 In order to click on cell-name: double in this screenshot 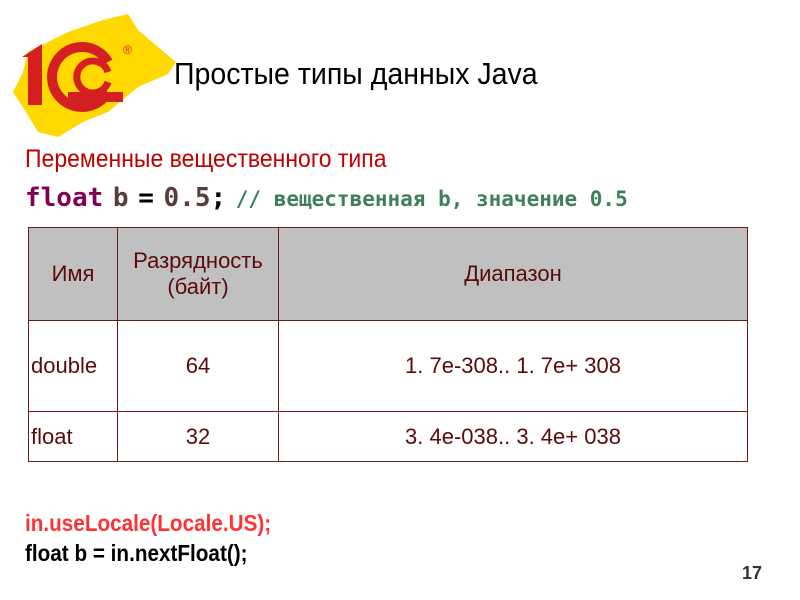, I will do `click(73, 366)`.